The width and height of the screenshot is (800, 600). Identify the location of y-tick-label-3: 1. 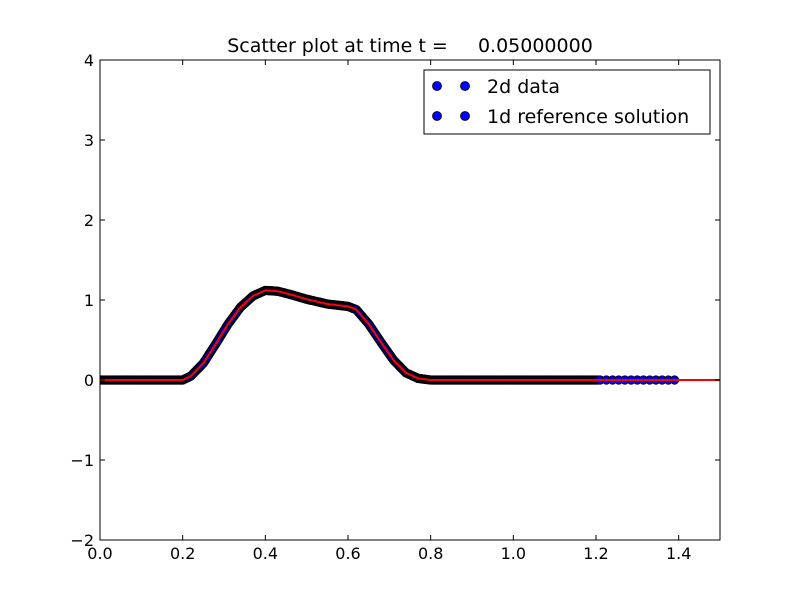
(89, 300).